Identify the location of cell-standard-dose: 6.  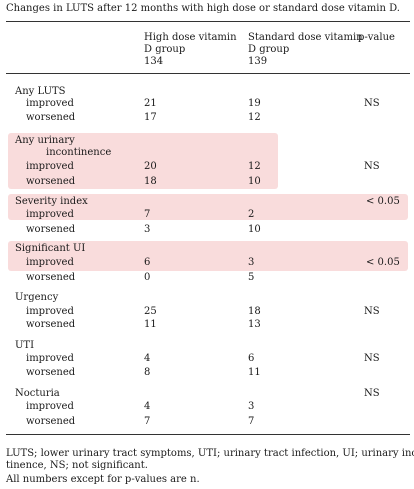
(251, 358).